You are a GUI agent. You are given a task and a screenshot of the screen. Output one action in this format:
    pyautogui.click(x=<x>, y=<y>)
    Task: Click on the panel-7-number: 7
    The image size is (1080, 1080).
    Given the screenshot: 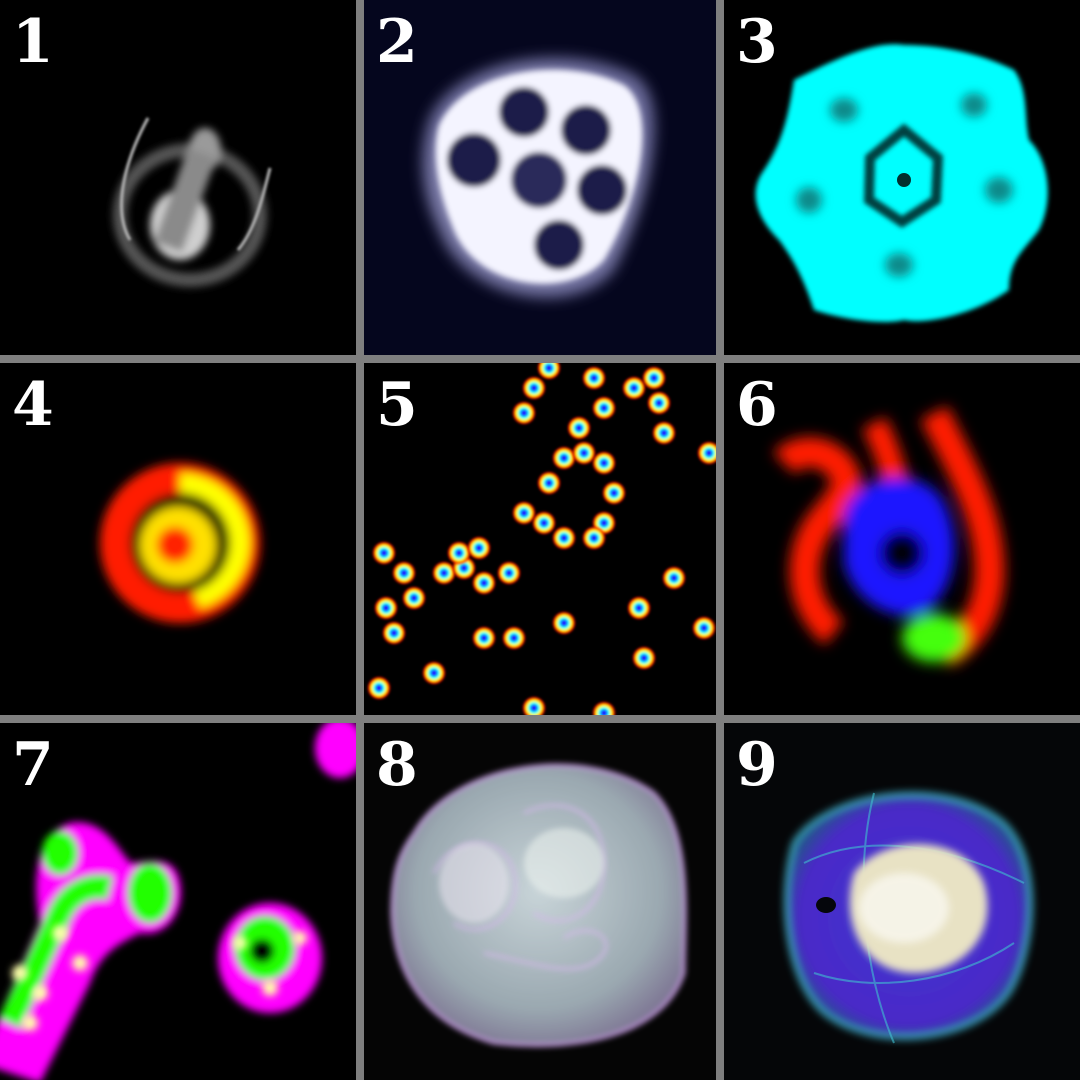 What is the action you would take?
    pyautogui.click(x=33, y=765)
    